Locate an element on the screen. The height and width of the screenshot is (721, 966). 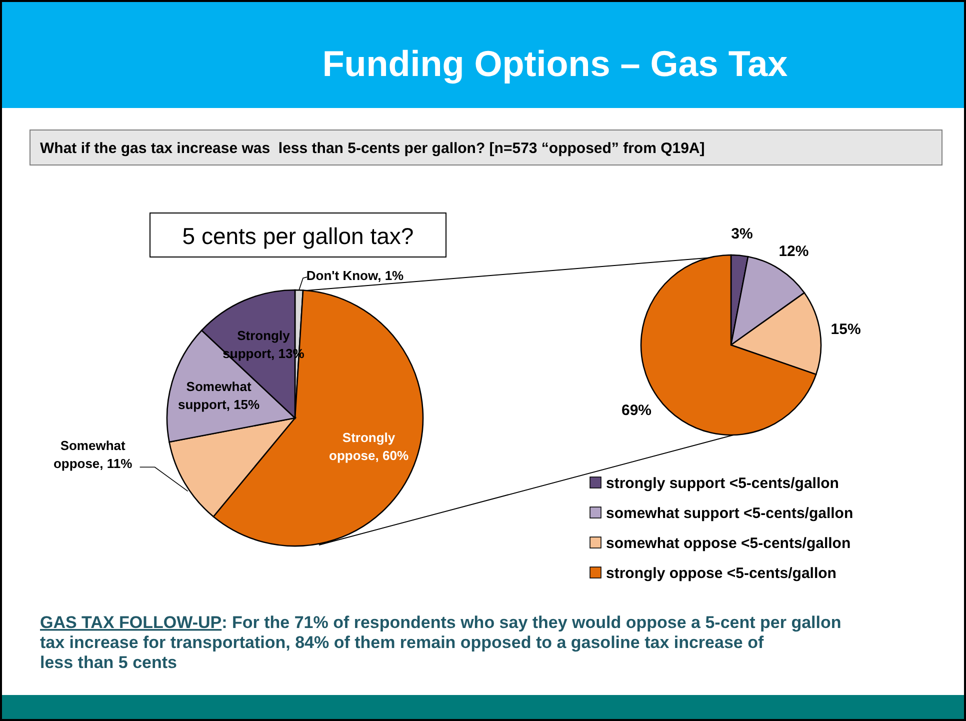
legend-label: strongly oppose <5-cents/gallon is located at coordinates (721, 573).